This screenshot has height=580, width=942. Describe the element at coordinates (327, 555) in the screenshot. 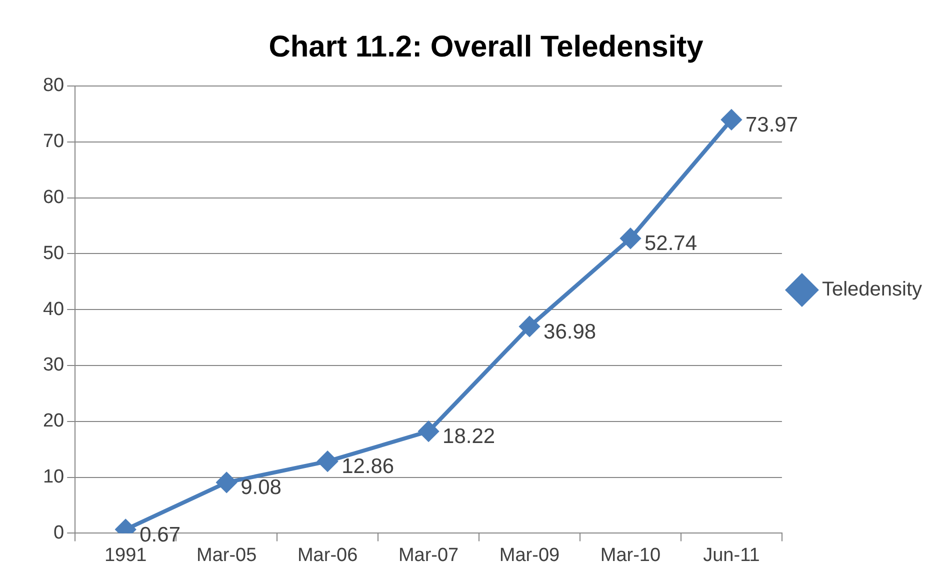

I see `x-tick-label: Mar-06` at that location.